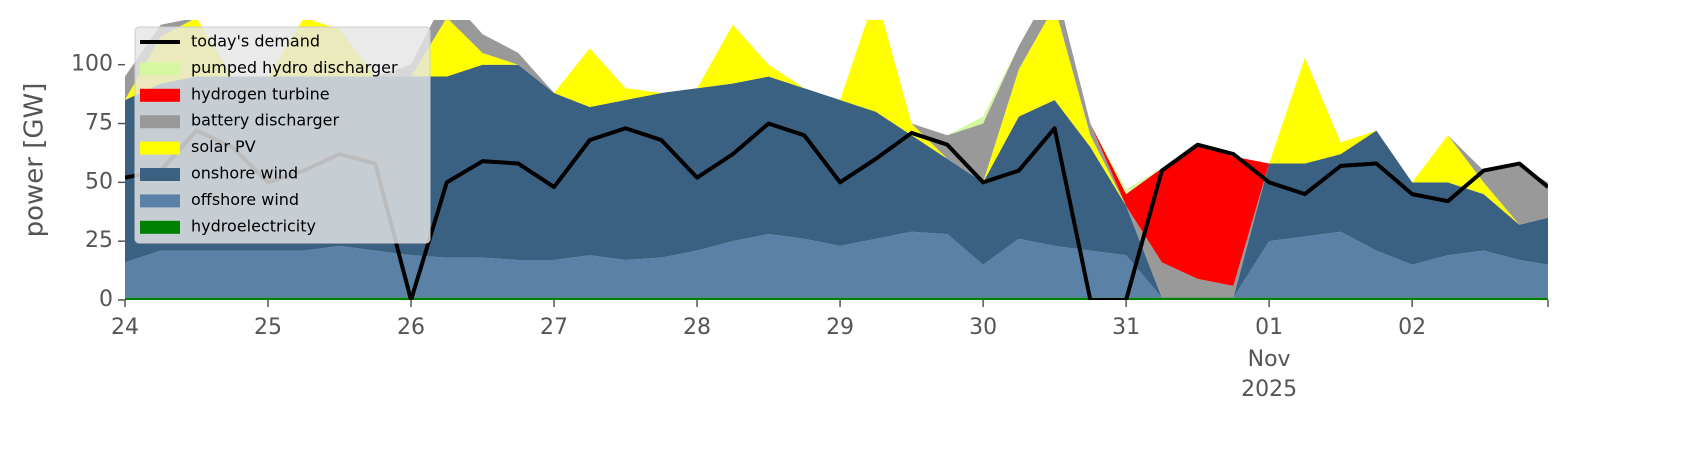 Image resolution: width=1706 pixels, height=460 pixels. What do you see at coordinates (99, 181) in the screenshot?
I see `y-tick-label: 50` at bounding box center [99, 181].